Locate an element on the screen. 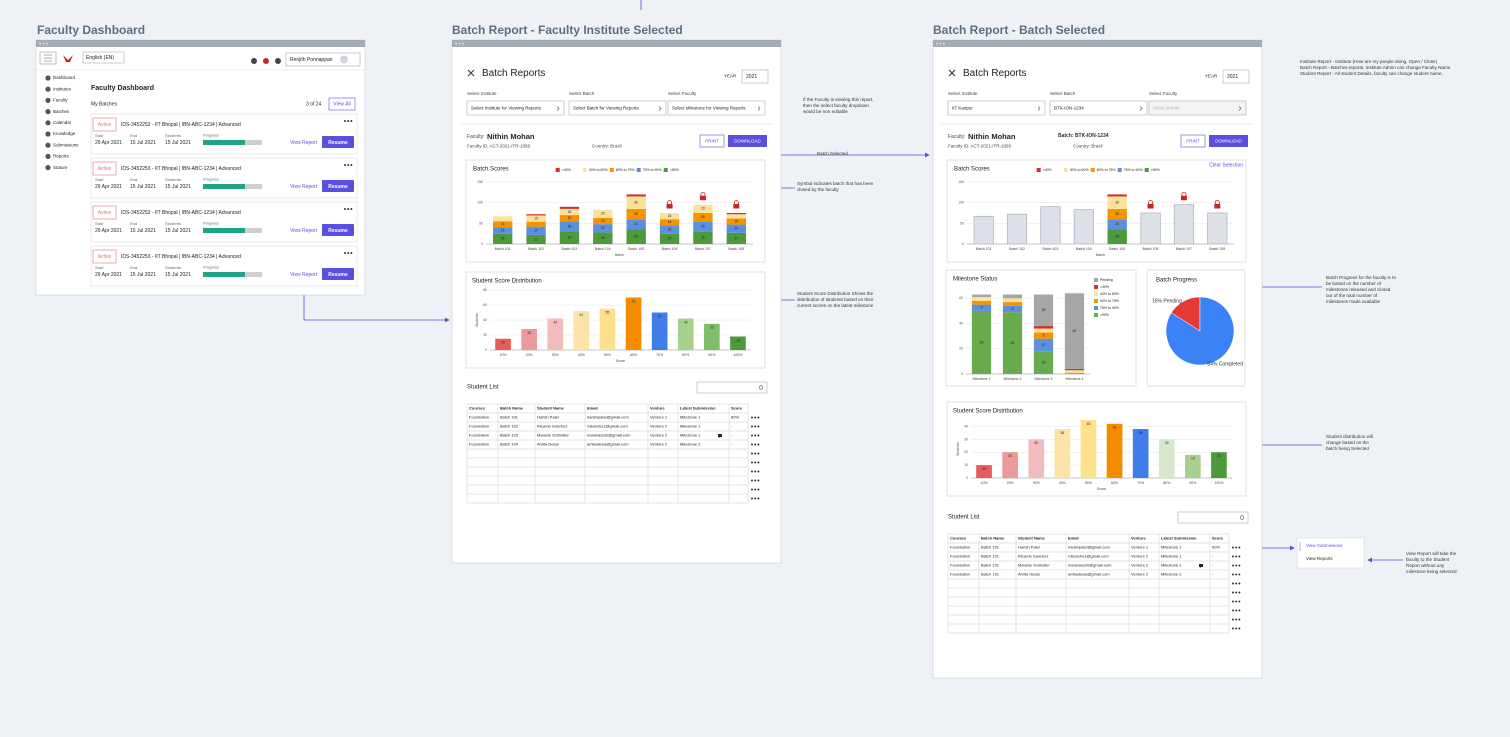 This screenshot has width=1510, height=737. search-icon is located at coordinates (761, 387).